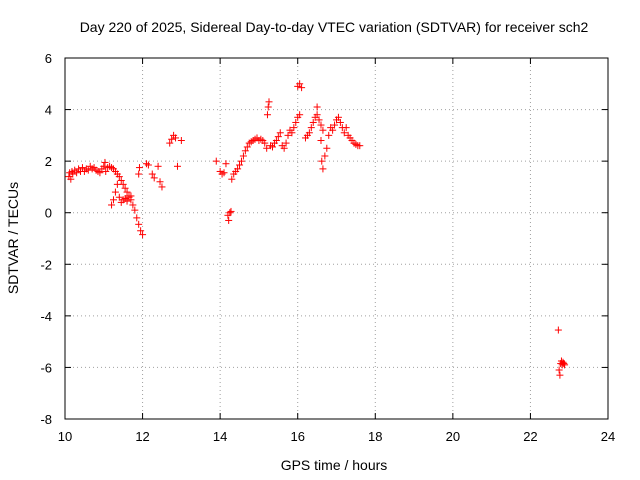  What do you see at coordinates (334, 465) in the screenshot?
I see `x-axis-label: GPS time / hours` at bounding box center [334, 465].